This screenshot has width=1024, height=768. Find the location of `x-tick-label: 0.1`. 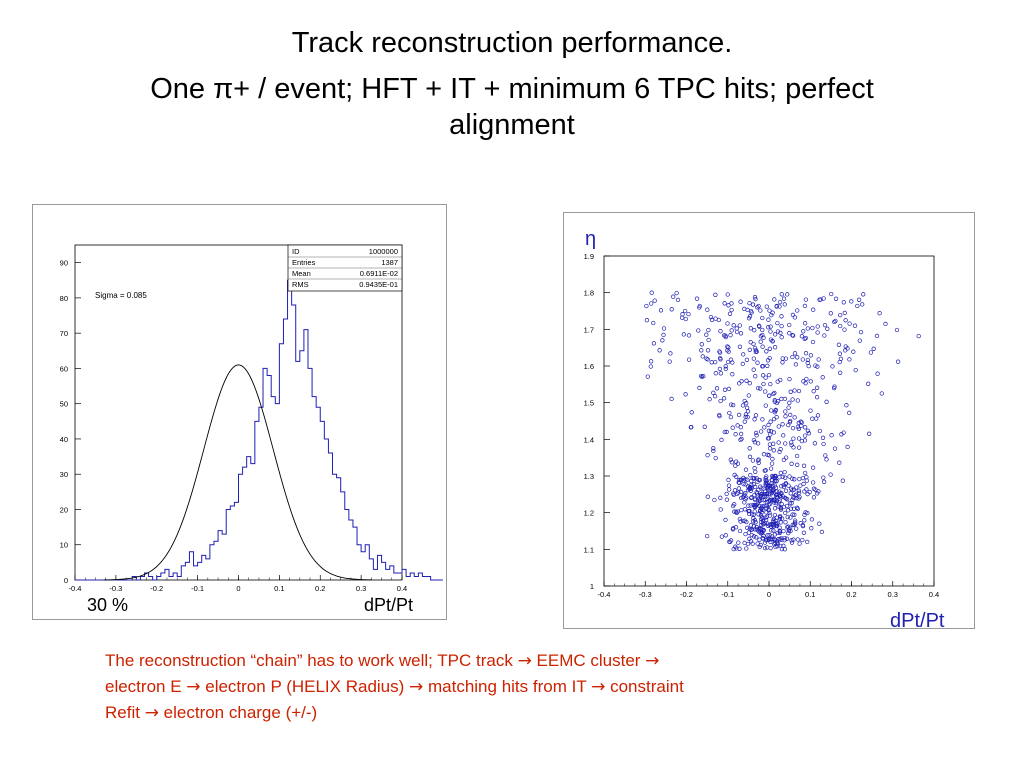

x-tick-label: 0.1 is located at coordinates (279, 588).